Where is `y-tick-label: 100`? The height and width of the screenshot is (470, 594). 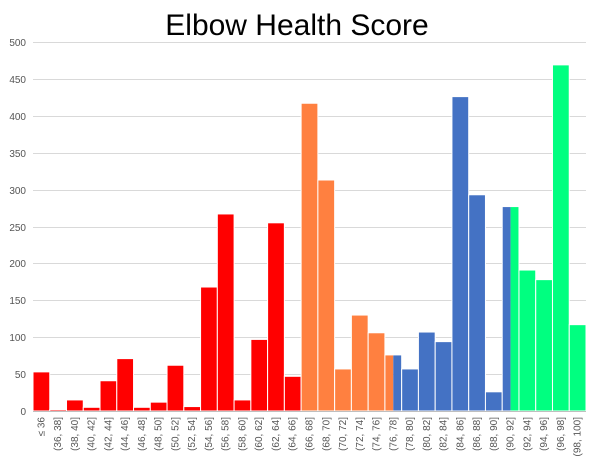
y-tick-label: 100 is located at coordinates (17, 338).